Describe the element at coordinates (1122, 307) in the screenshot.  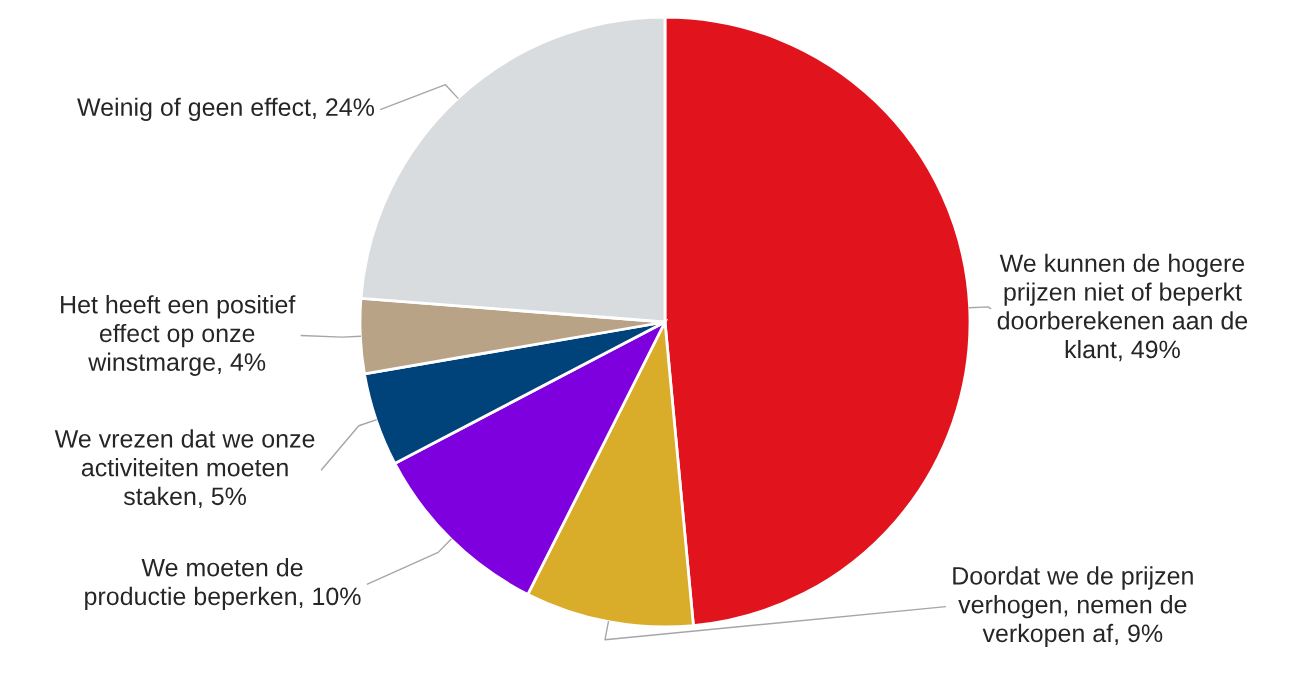
I see `slice-label: We kunnen de hogere prijzen niet of beperkt doorberekenen aan de klant, 49%` at that location.